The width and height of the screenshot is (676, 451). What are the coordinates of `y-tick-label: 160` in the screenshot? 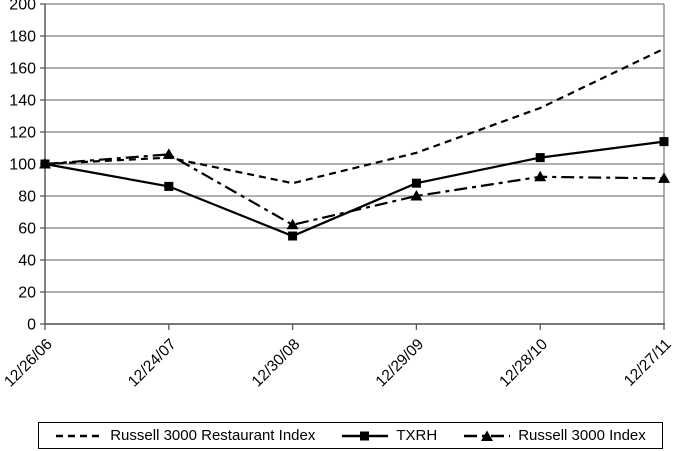 It's located at (22, 69).